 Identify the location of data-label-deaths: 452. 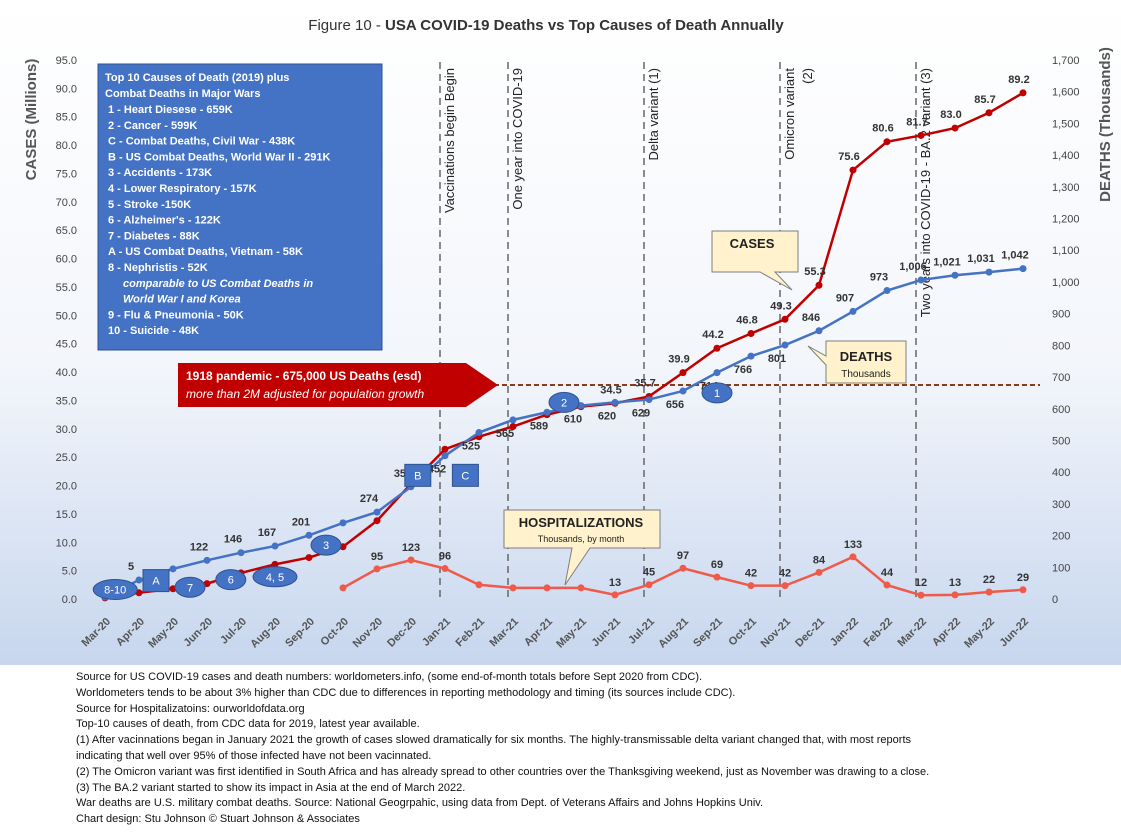
(437, 470).